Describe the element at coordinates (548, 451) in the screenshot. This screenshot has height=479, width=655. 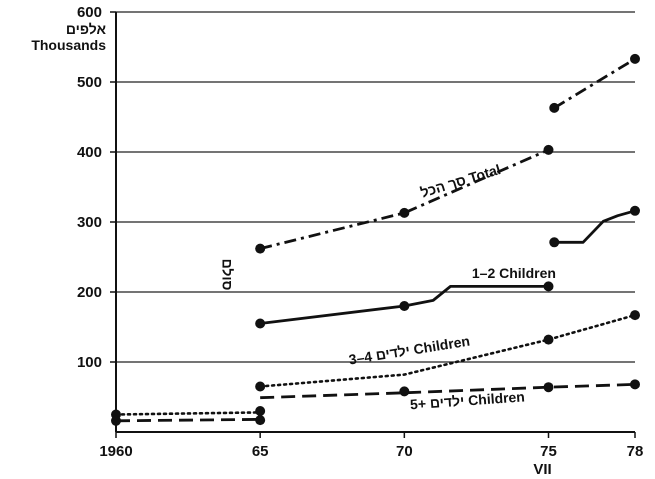
I see `x-tick-label-75: 75` at that location.